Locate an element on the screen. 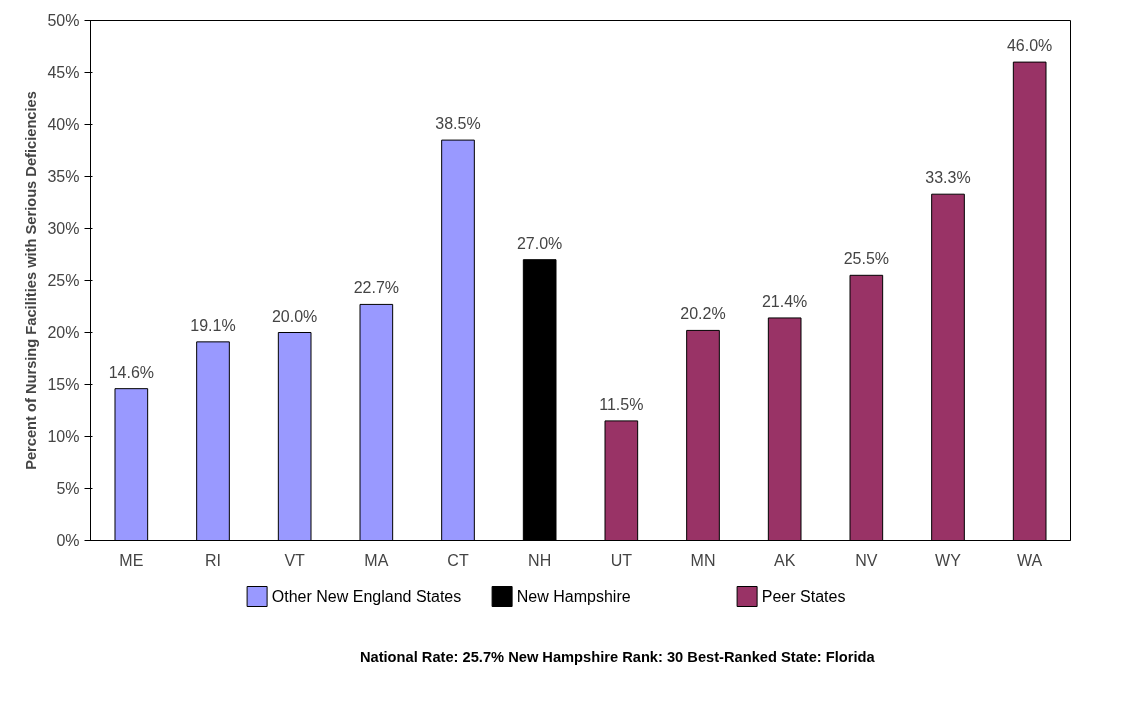  data-label: 25.5% is located at coordinates (866, 259).